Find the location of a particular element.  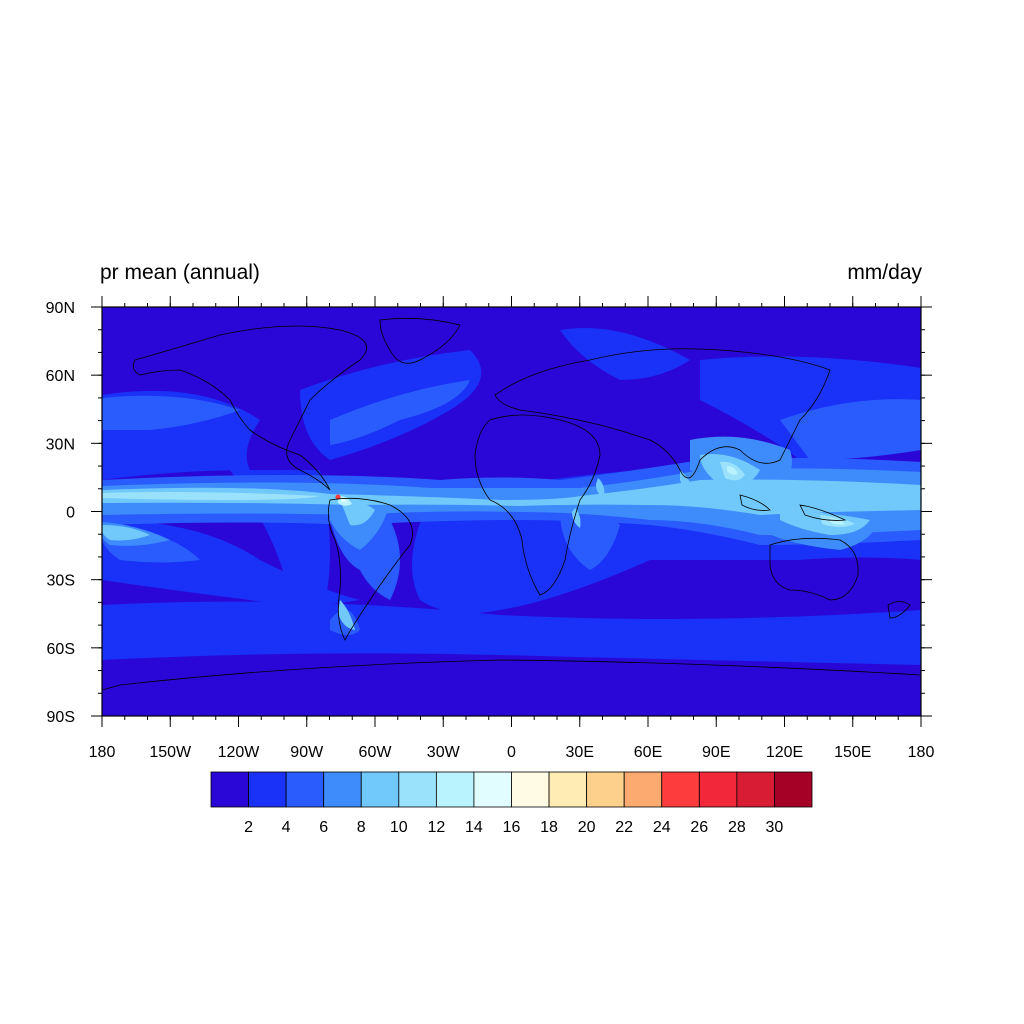

colorbar-level-label: 10 is located at coordinates (399, 827).